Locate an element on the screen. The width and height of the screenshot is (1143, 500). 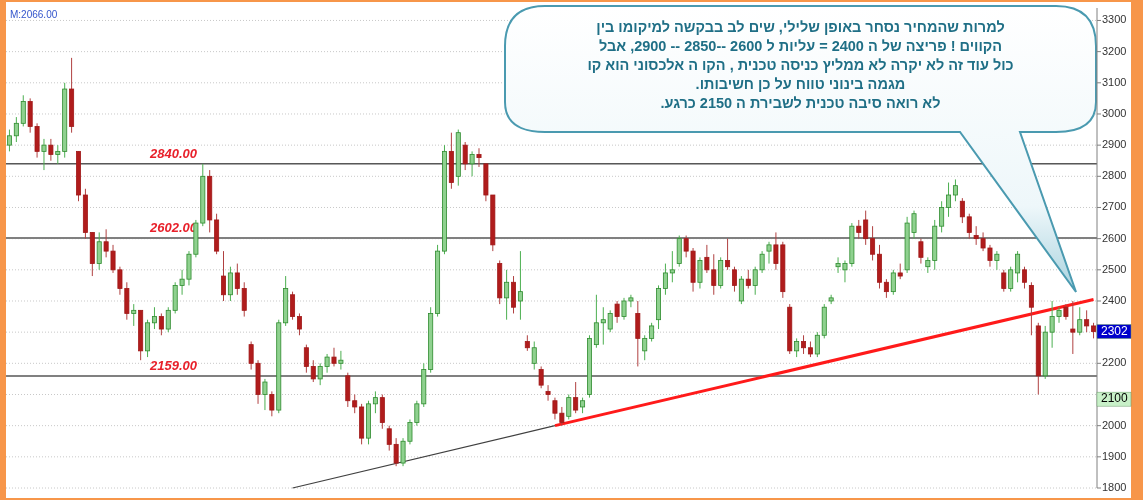
y-tick-label: 2000 is located at coordinates (1114, 424).